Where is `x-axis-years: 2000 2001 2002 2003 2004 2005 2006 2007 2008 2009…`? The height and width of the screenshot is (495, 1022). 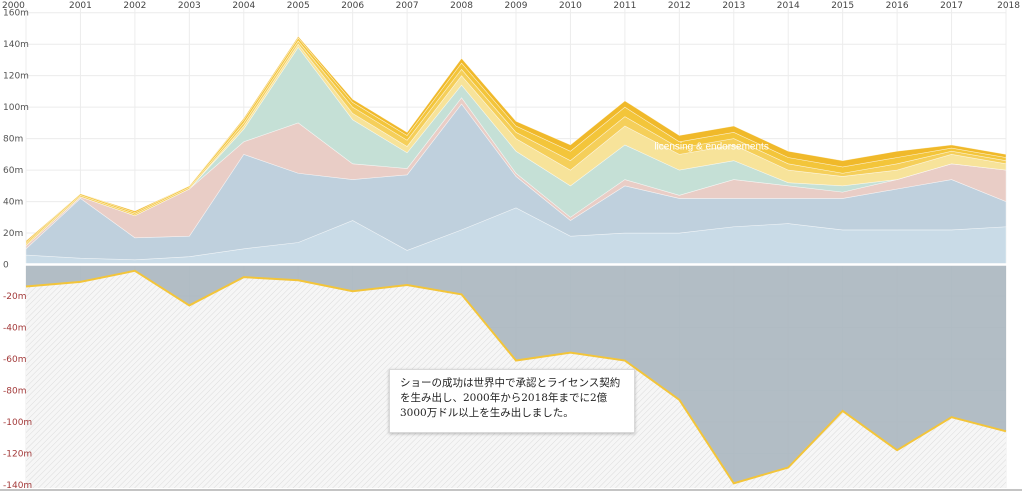 x-axis-years: 2000 2001 2002 2003 2004 2005 2006 2007 2008 2009… is located at coordinates (511, 6).